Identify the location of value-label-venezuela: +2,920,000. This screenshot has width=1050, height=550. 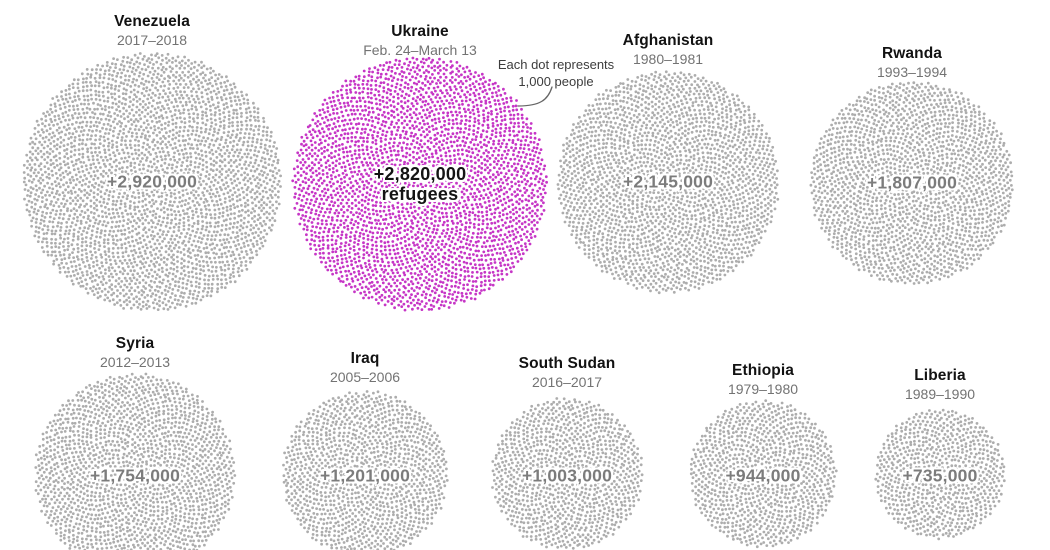
(152, 181).